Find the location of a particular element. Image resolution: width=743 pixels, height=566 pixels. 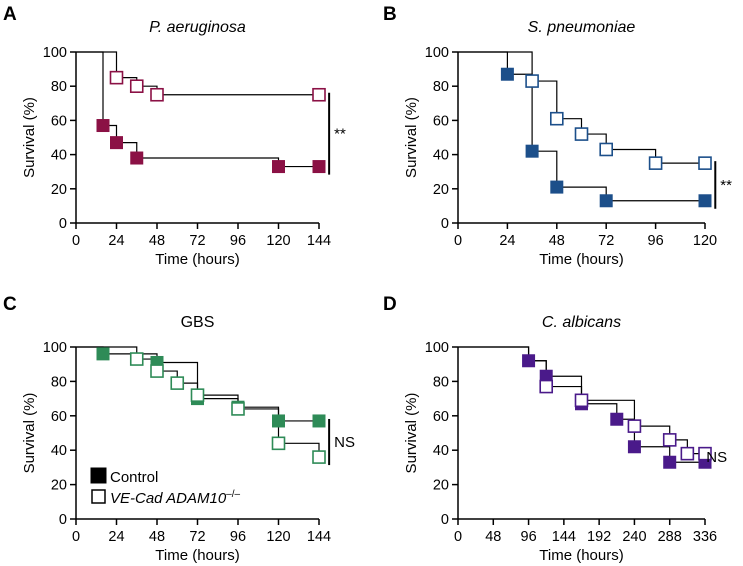

panel-letter: B is located at coordinates (390, 14).